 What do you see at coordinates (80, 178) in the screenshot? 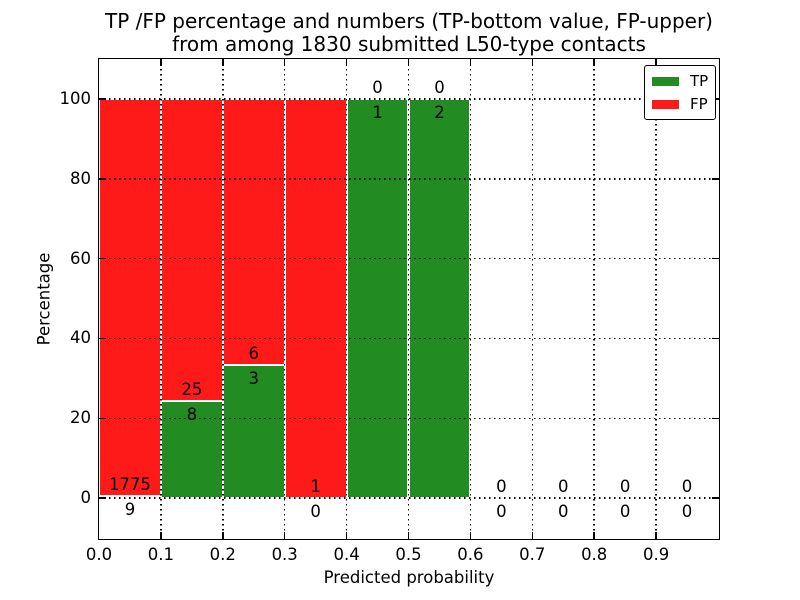
I see `y-tick-label: 80` at bounding box center [80, 178].